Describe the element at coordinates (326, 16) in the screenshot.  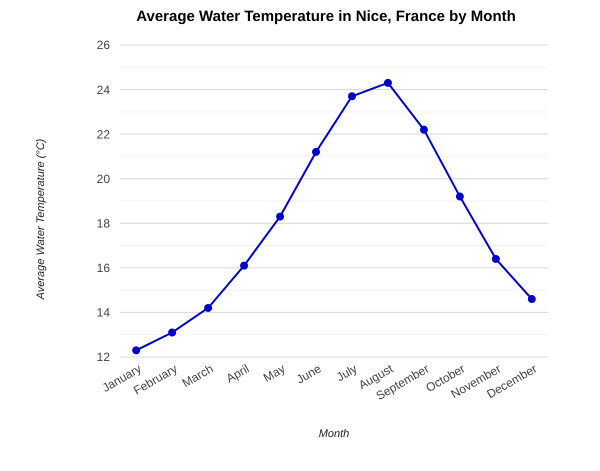
I see `chart-title: Average Water Temperature in Nice, France by Month` at that location.